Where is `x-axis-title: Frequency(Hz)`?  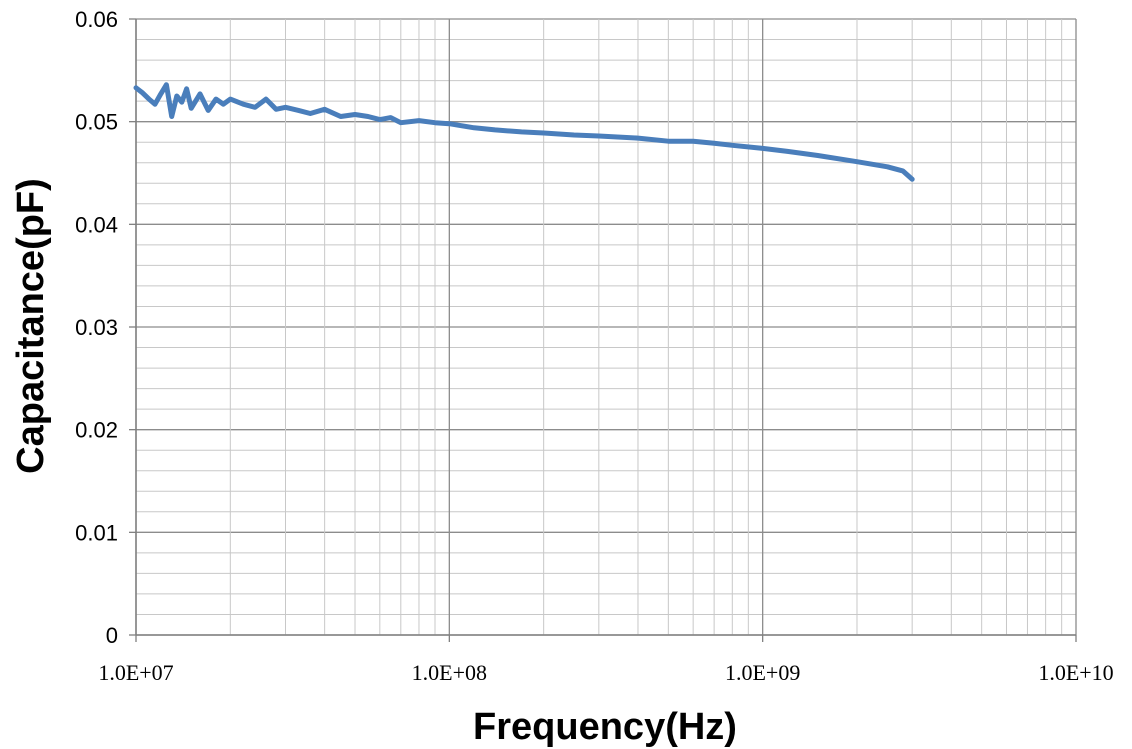
x-axis-title: Frequency(Hz) is located at coordinates (605, 727).